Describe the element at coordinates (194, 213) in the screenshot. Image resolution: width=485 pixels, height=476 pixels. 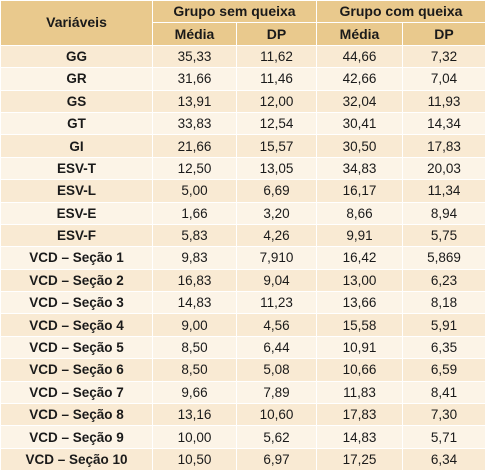
I see `mean-no-complaint-cell: 1,66` at that location.